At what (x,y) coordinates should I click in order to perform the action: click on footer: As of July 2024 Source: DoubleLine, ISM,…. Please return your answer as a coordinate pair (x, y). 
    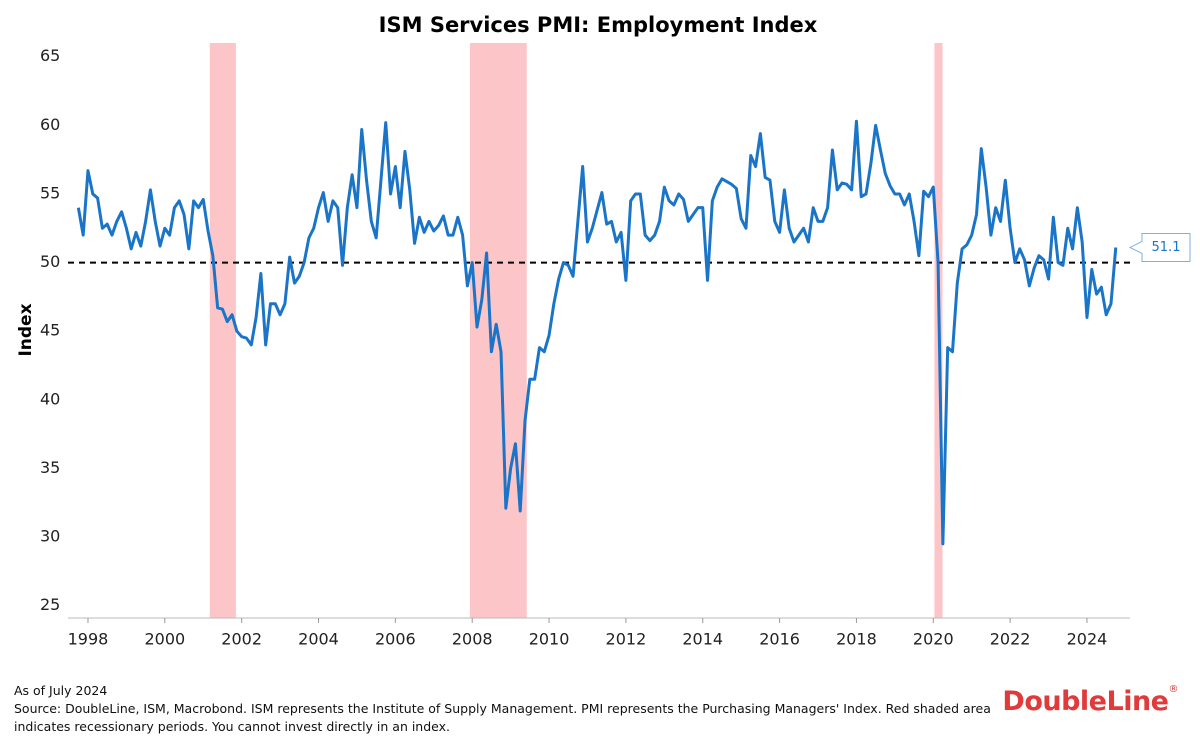
    Looking at the image, I should click on (524, 709).